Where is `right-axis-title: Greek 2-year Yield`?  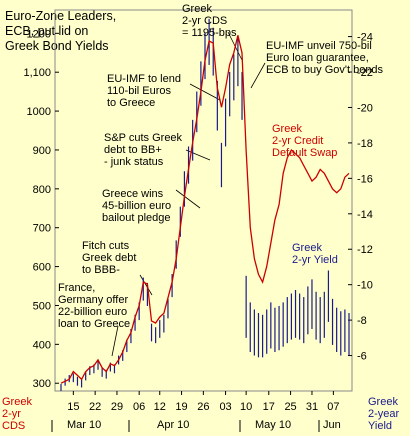 right-axis-title: Greek 2-year Yield is located at coordinates (384, 414).